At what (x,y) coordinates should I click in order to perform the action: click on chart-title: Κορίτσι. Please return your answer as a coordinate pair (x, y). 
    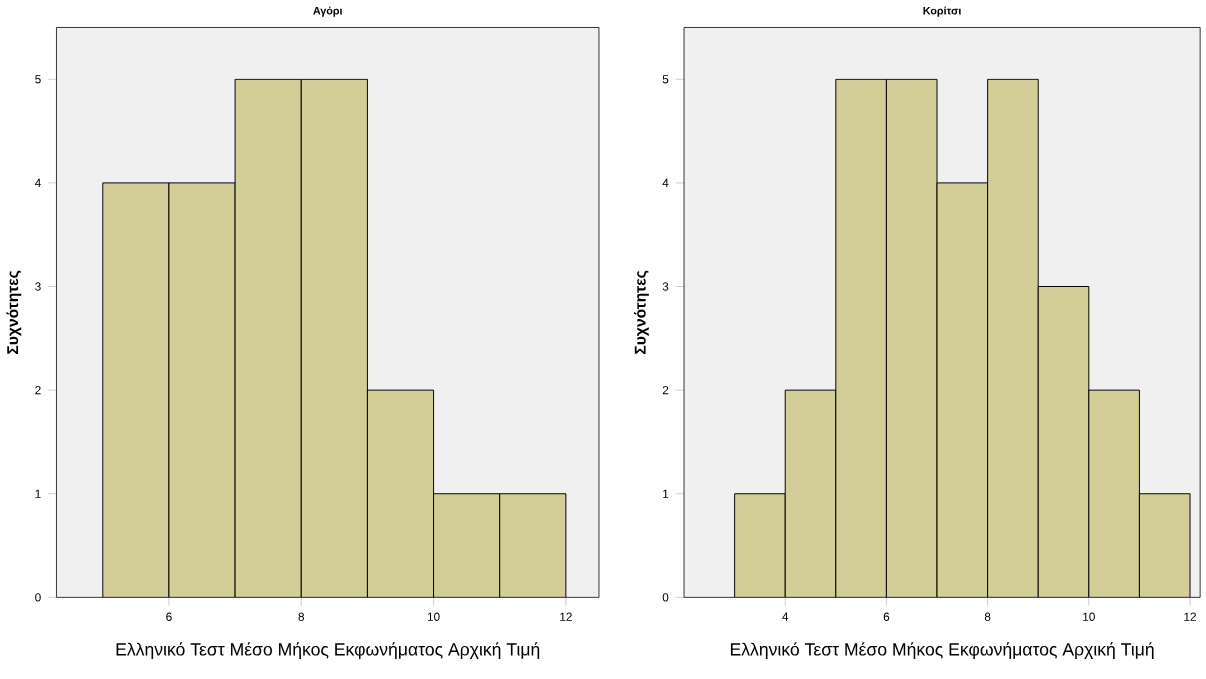
    Looking at the image, I should click on (942, 11).